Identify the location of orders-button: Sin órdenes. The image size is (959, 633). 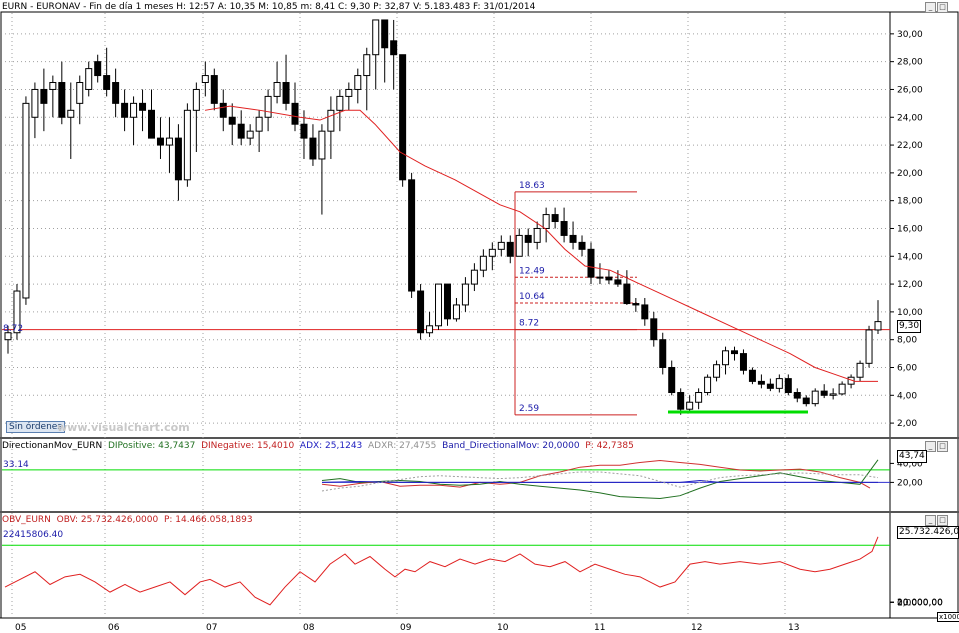
(36, 427).